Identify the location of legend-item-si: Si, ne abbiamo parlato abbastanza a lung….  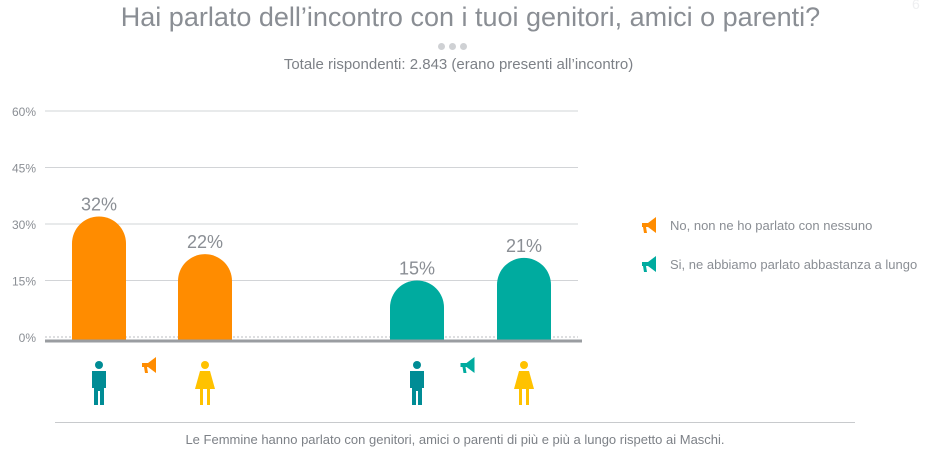
(778, 264).